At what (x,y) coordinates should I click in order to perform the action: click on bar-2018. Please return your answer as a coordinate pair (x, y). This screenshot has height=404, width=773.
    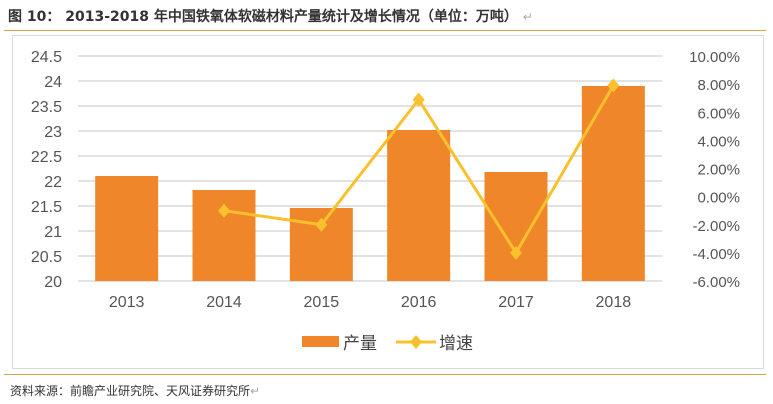
    Looking at the image, I should click on (613, 183).